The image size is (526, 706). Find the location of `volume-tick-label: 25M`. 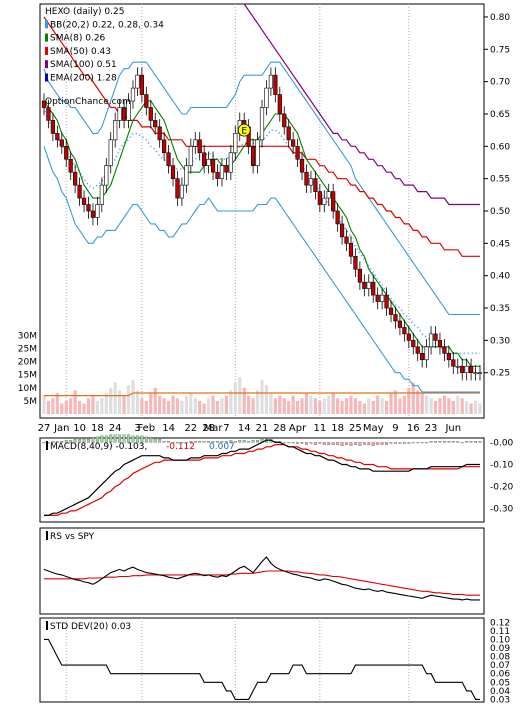

volume-tick-label: 25M is located at coordinates (27, 349).